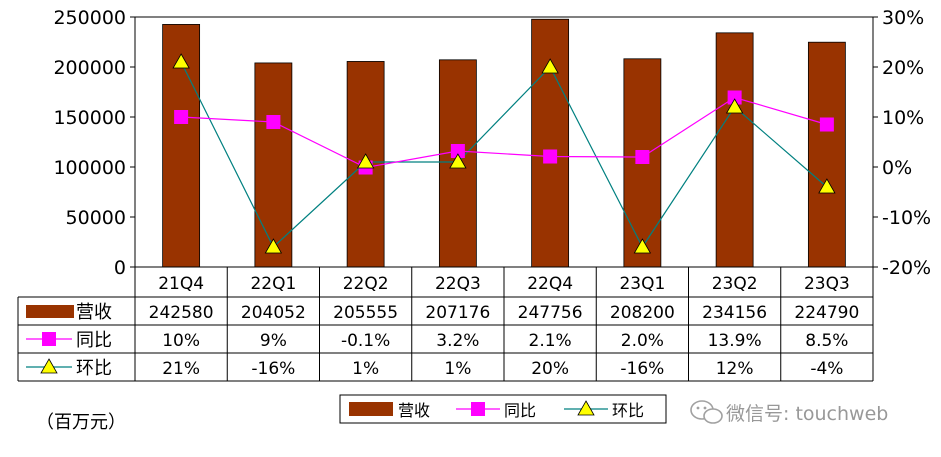 The width and height of the screenshot is (941, 457). I want to click on legend: 营收 同比 环比, so click(503, 409).